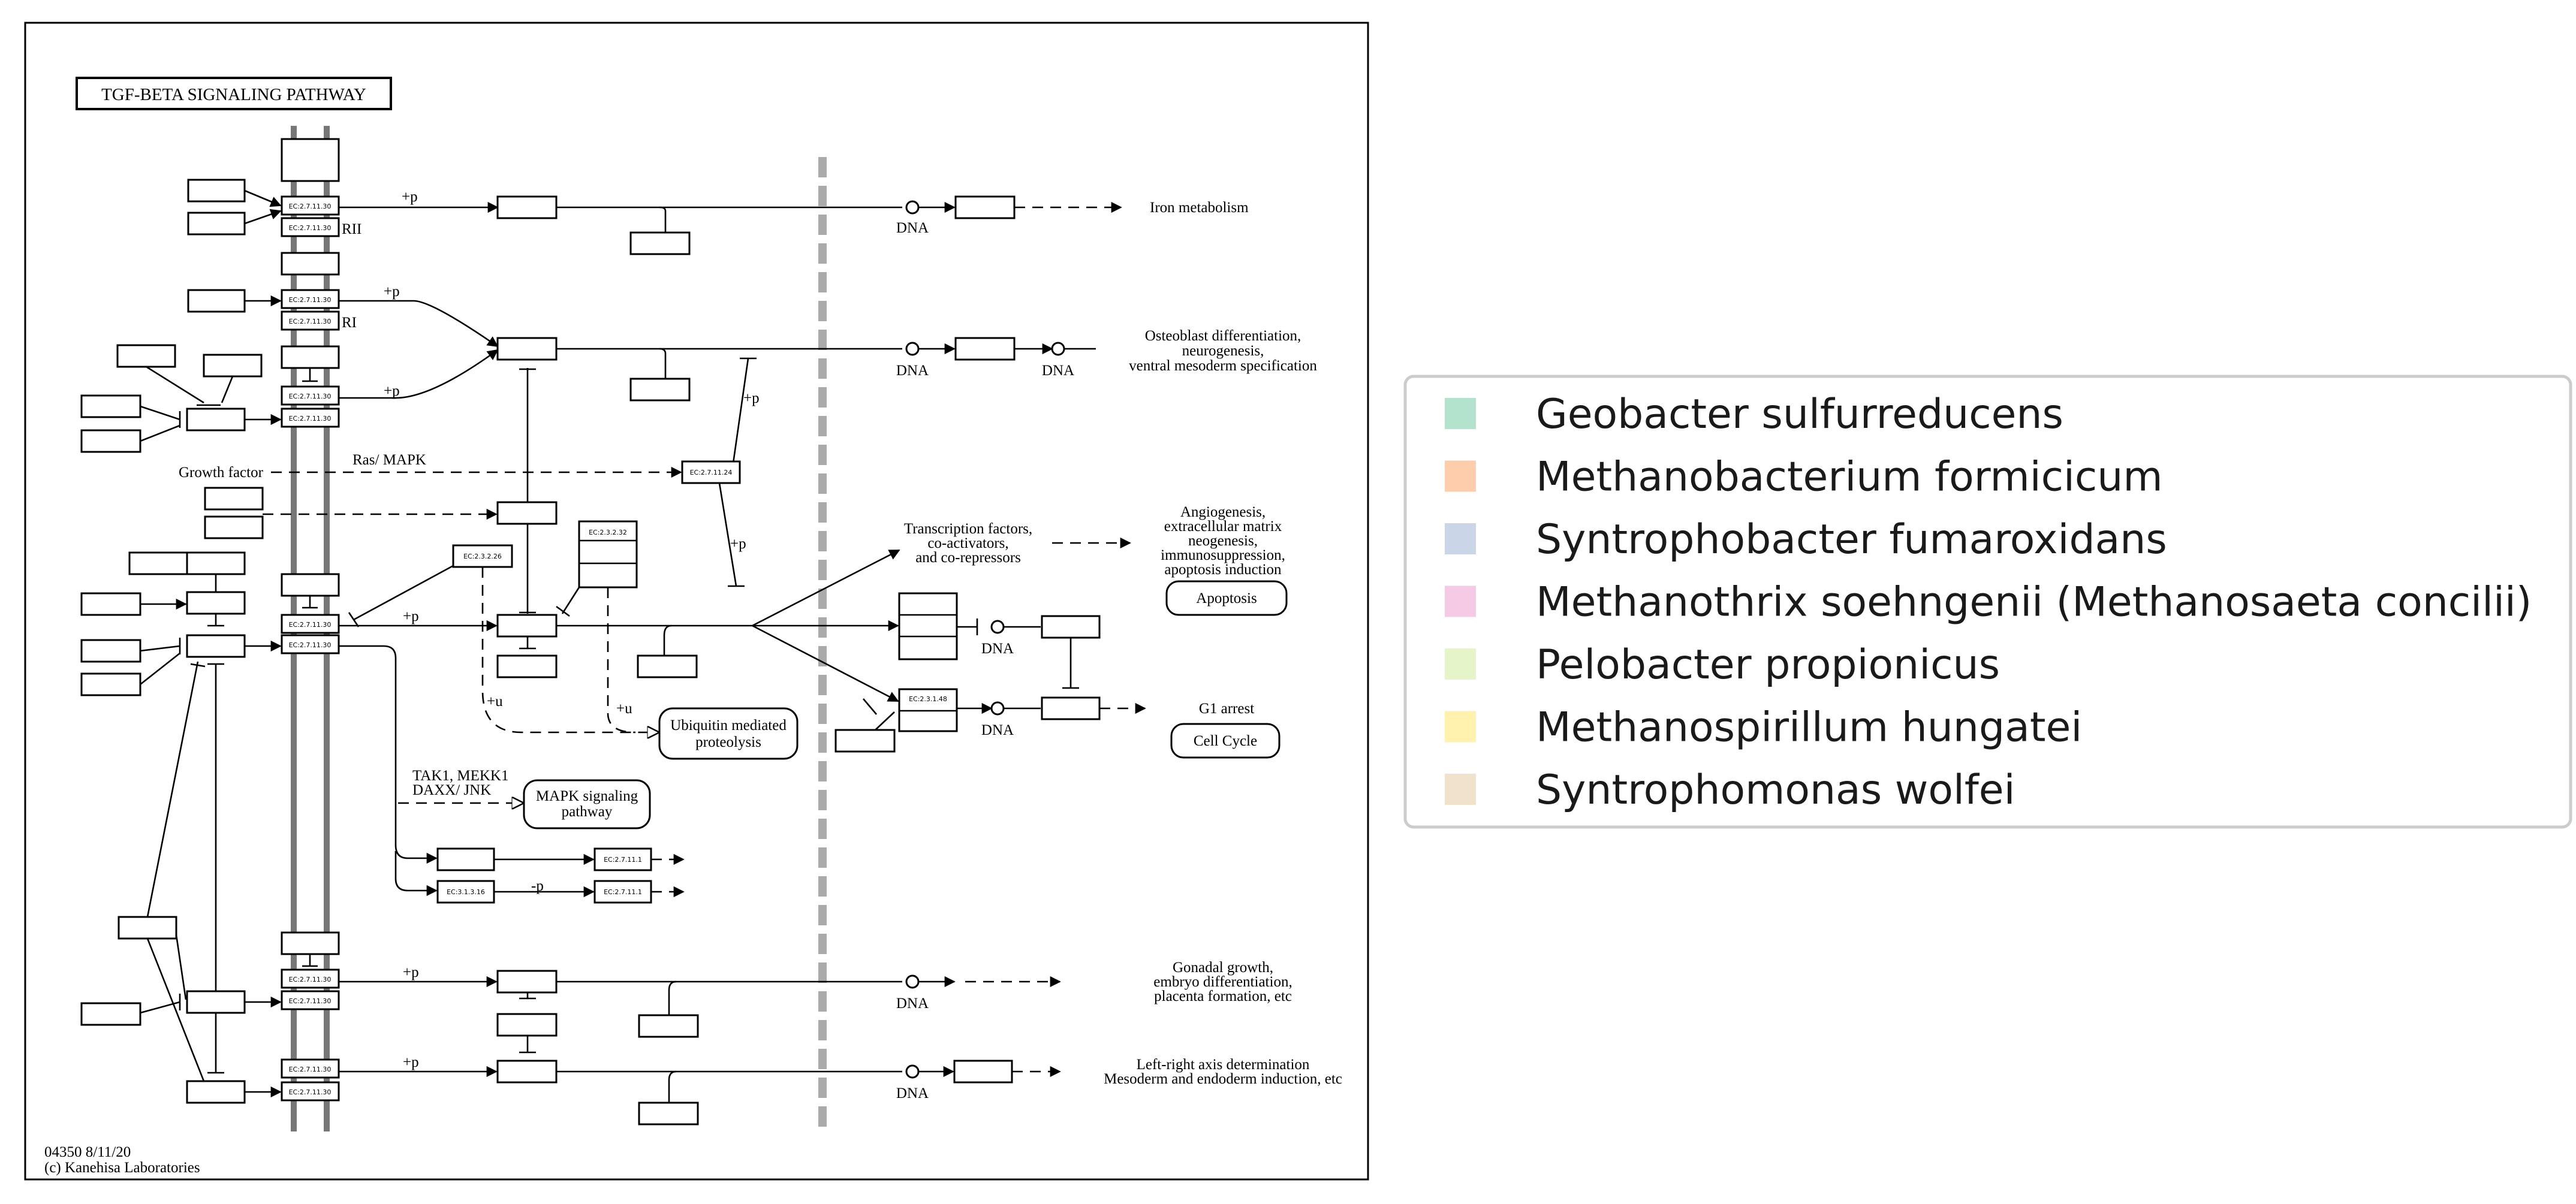 The width and height of the screenshot is (2576, 1204). Describe the element at coordinates (1222, 982) in the screenshot. I see `outcome-gonadal: embryo differentiation,` at that location.